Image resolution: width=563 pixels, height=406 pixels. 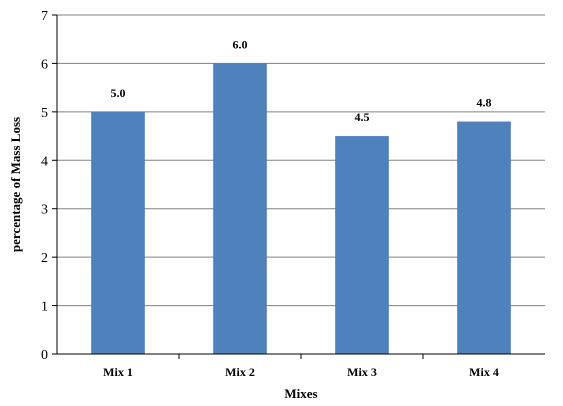 I want to click on y-axis-title: percentage of Mass Loss, so click(x=15, y=184).